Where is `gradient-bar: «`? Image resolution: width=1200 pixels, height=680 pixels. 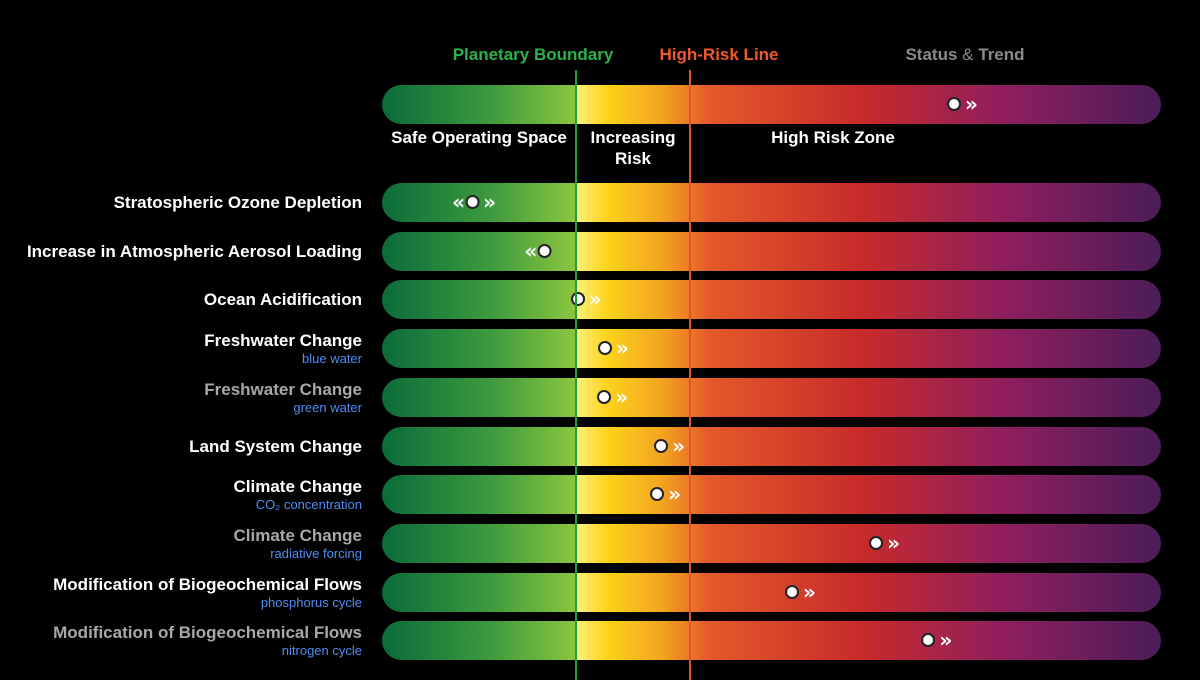 gradient-bar: « is located at coordinates (771, 251).